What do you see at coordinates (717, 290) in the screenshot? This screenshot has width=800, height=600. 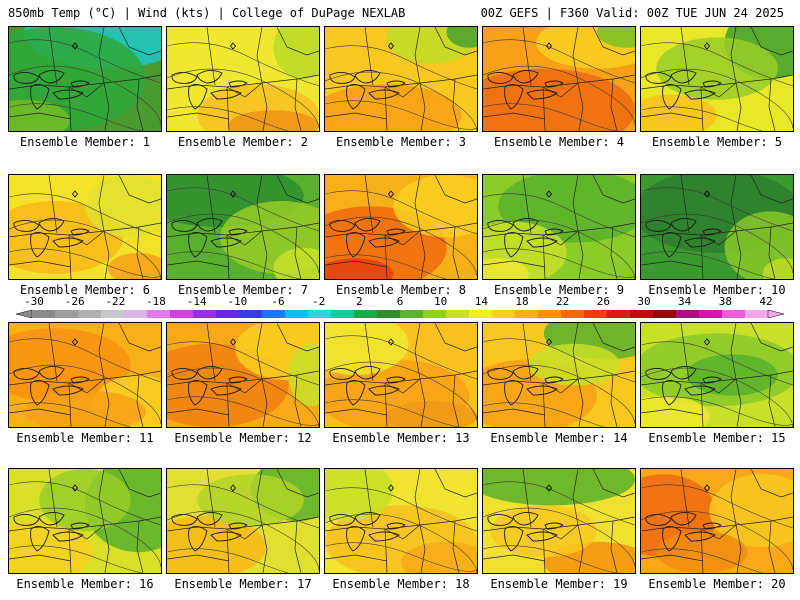 I see `panel-caption: Ensemble Member: 10` at bounding box center [717, 290].